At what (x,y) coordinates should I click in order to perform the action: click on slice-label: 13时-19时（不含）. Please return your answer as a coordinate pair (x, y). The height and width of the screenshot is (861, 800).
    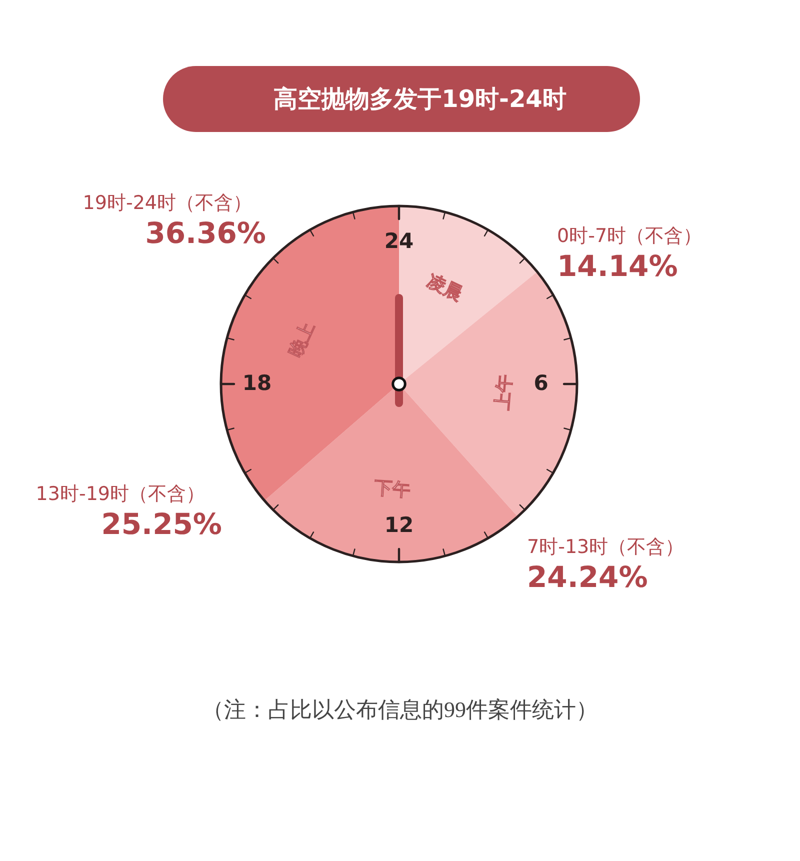
    Looking at the image, I should click on (120, 494).